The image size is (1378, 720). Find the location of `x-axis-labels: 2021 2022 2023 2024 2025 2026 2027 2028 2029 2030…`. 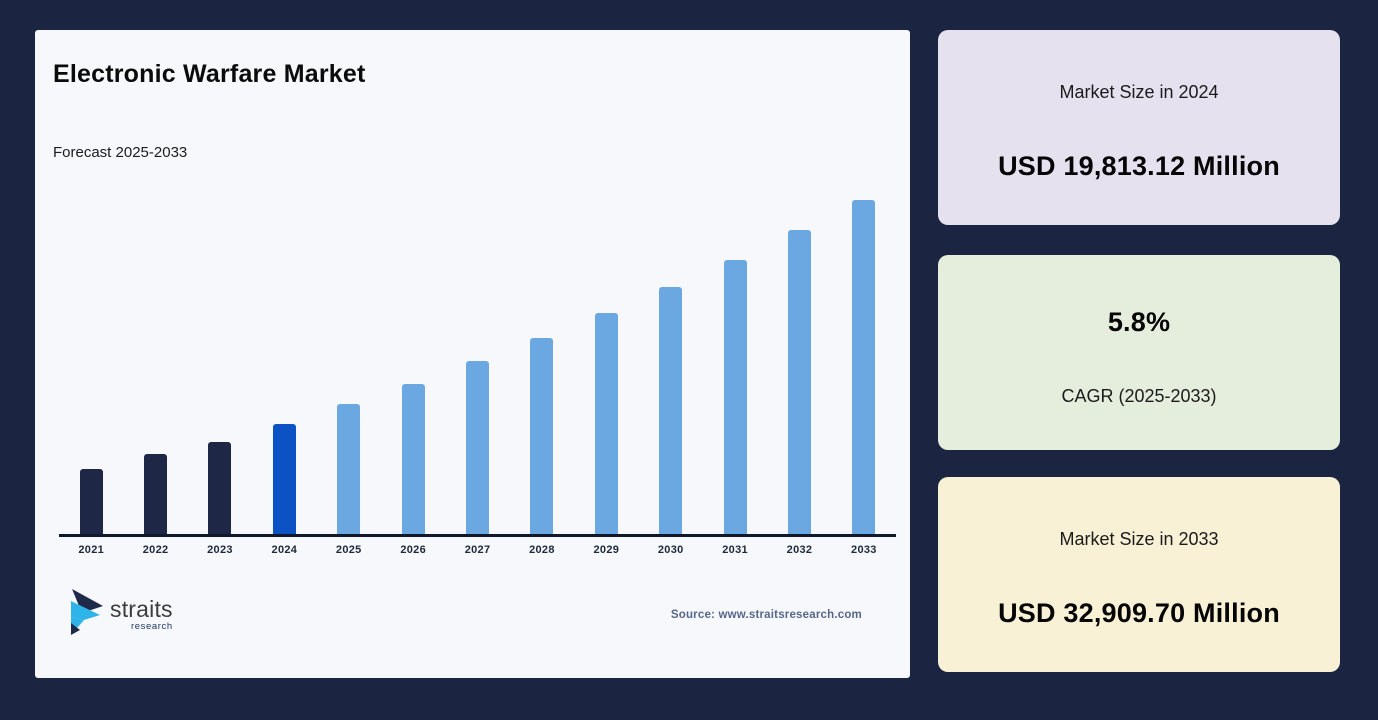

x-axis-labels: 2021 2022 2023 2024 2025 2026 2027 2028 2029 2030… is located at coordinates (477, 550).